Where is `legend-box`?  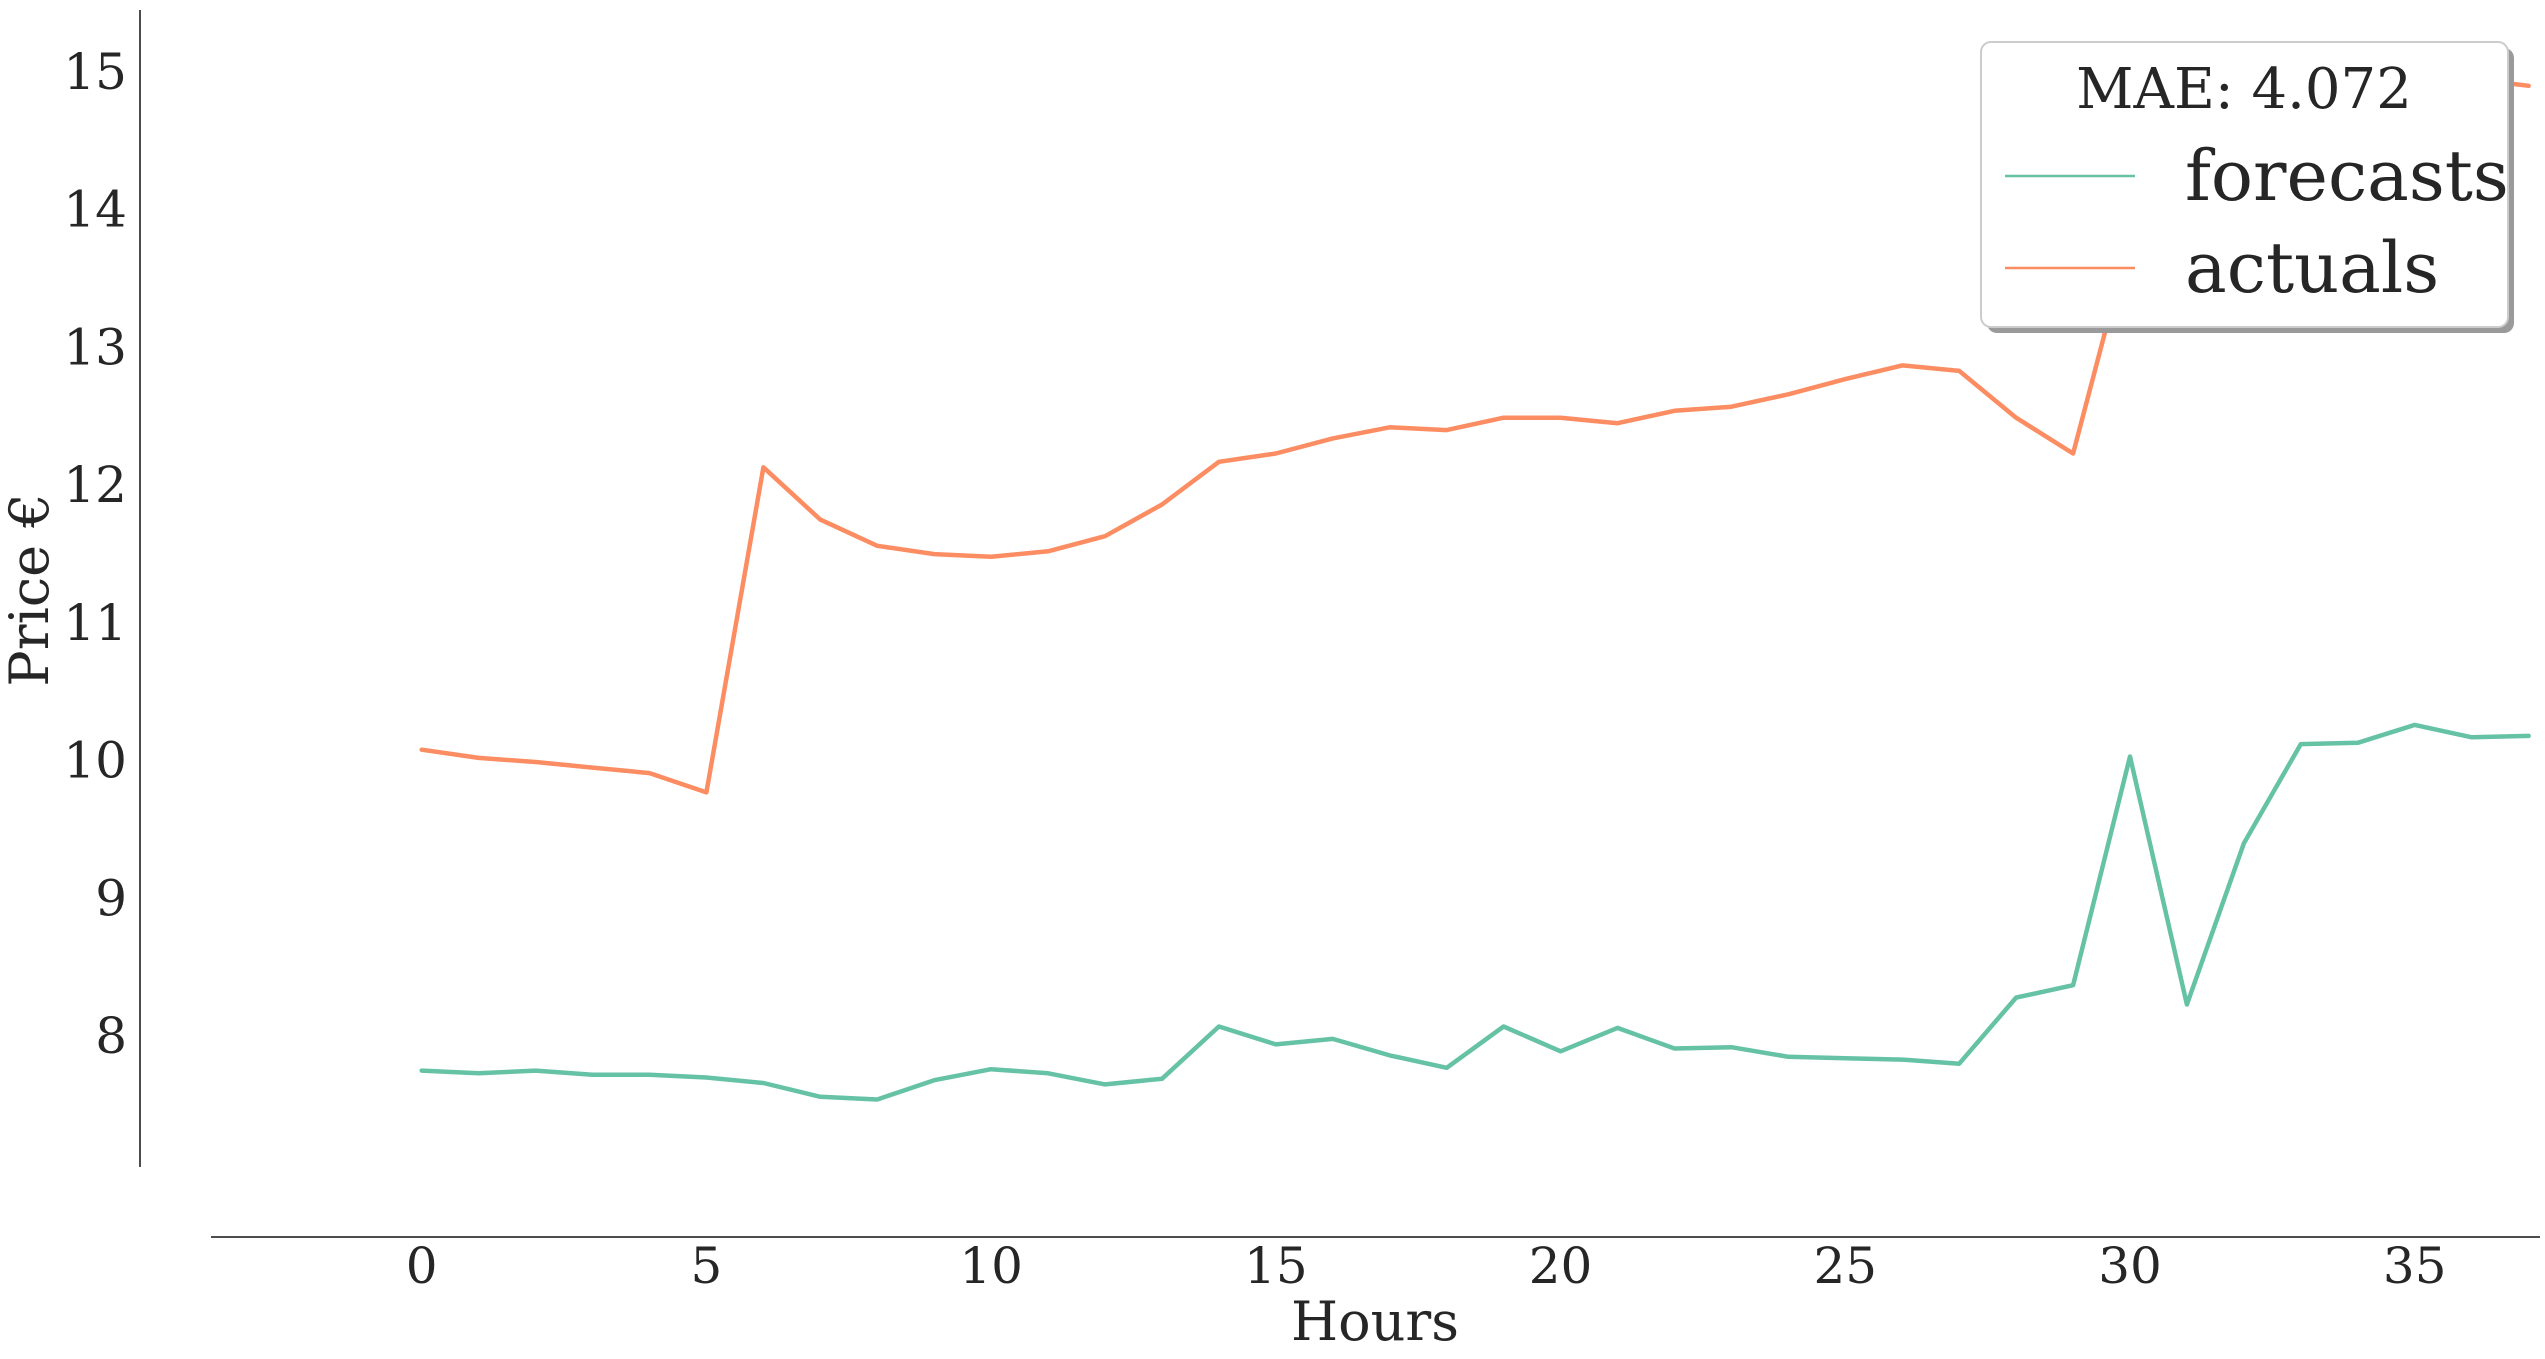 legend-box is located at coordinates (2244, 184).